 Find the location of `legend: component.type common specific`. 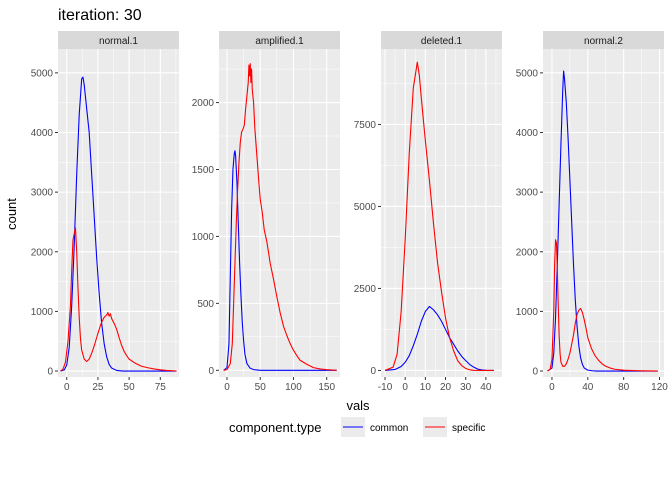

legend: component.type common specific is located at coordinates (357, 427).